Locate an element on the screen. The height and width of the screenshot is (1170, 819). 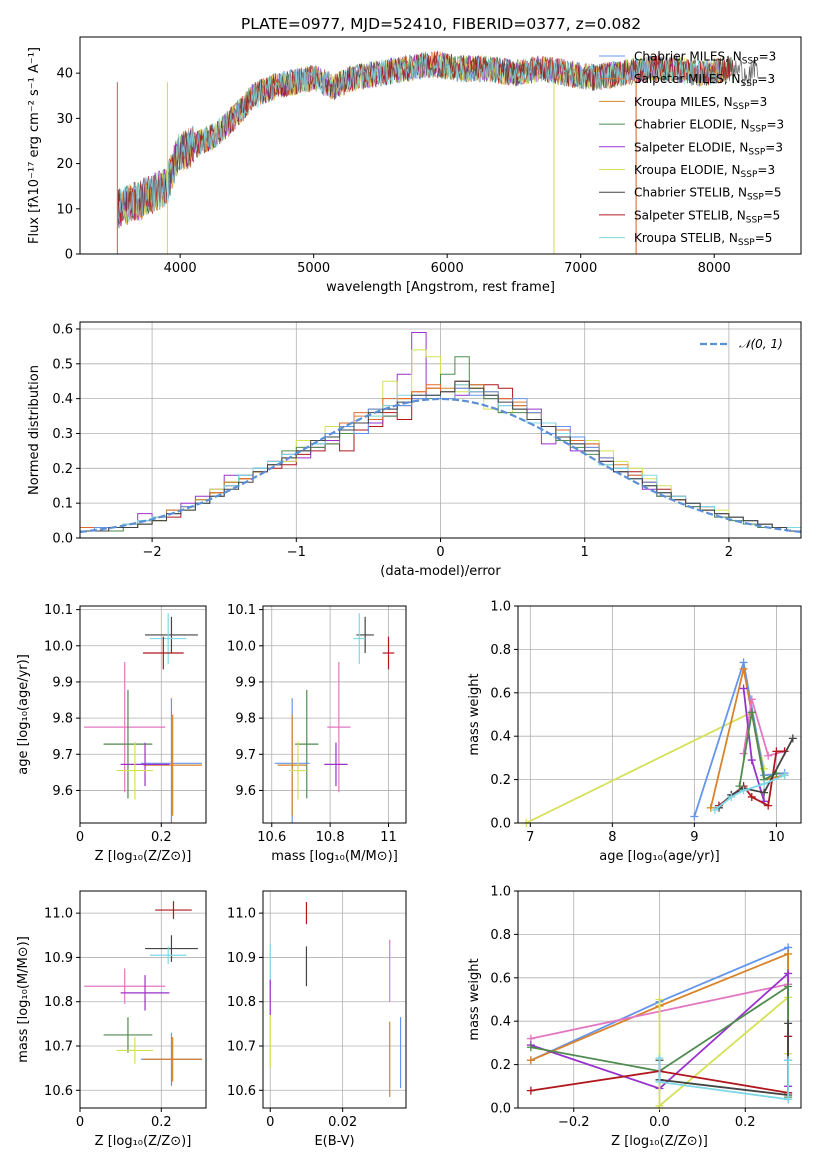
y-tick-label: 9.8 is located at coordinates (62, 719).